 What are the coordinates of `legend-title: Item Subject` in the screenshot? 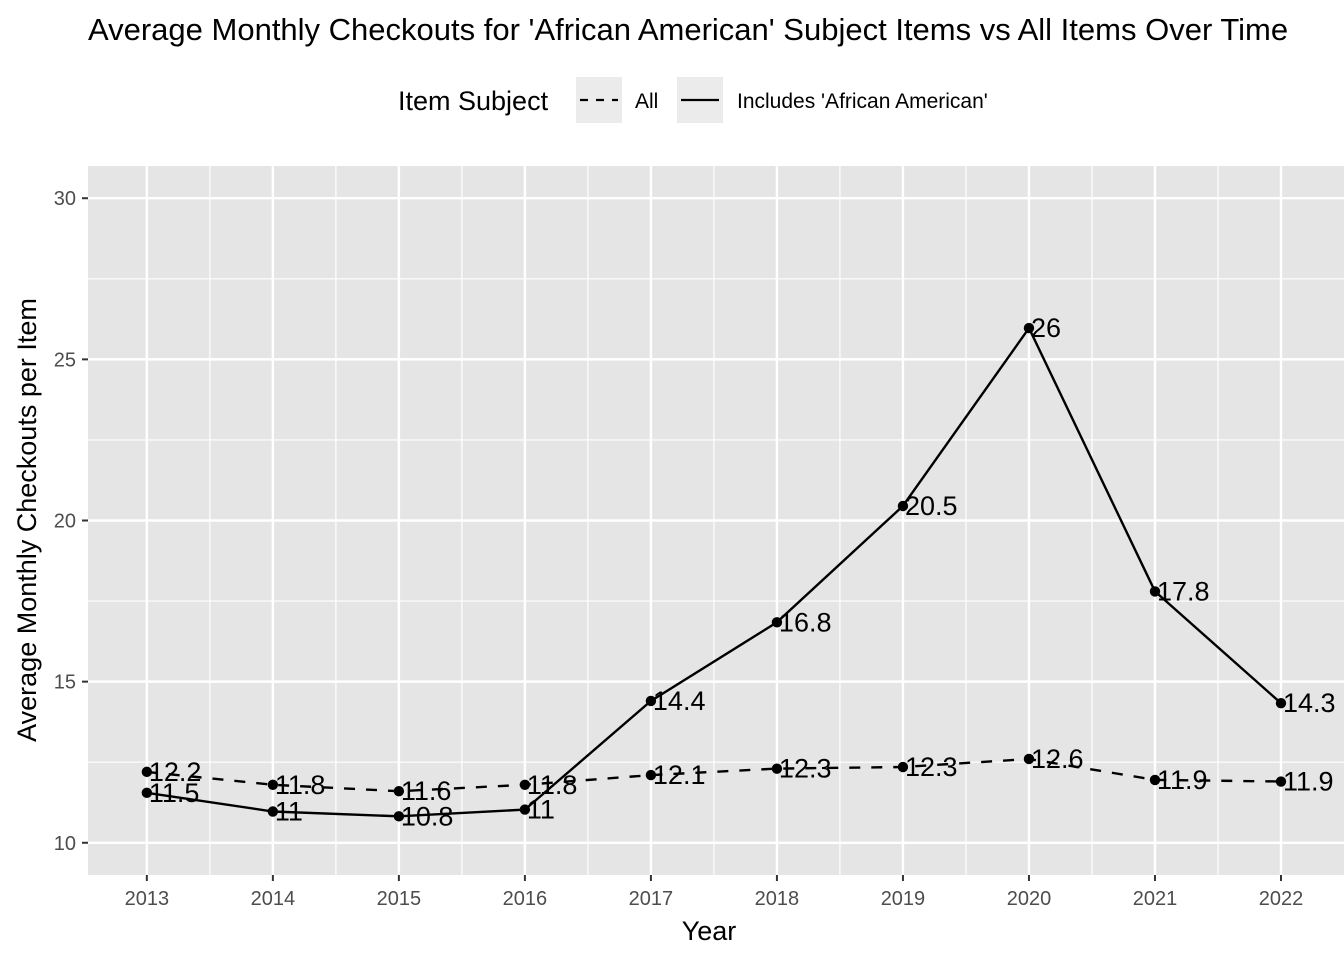 It's located at (473, 101).